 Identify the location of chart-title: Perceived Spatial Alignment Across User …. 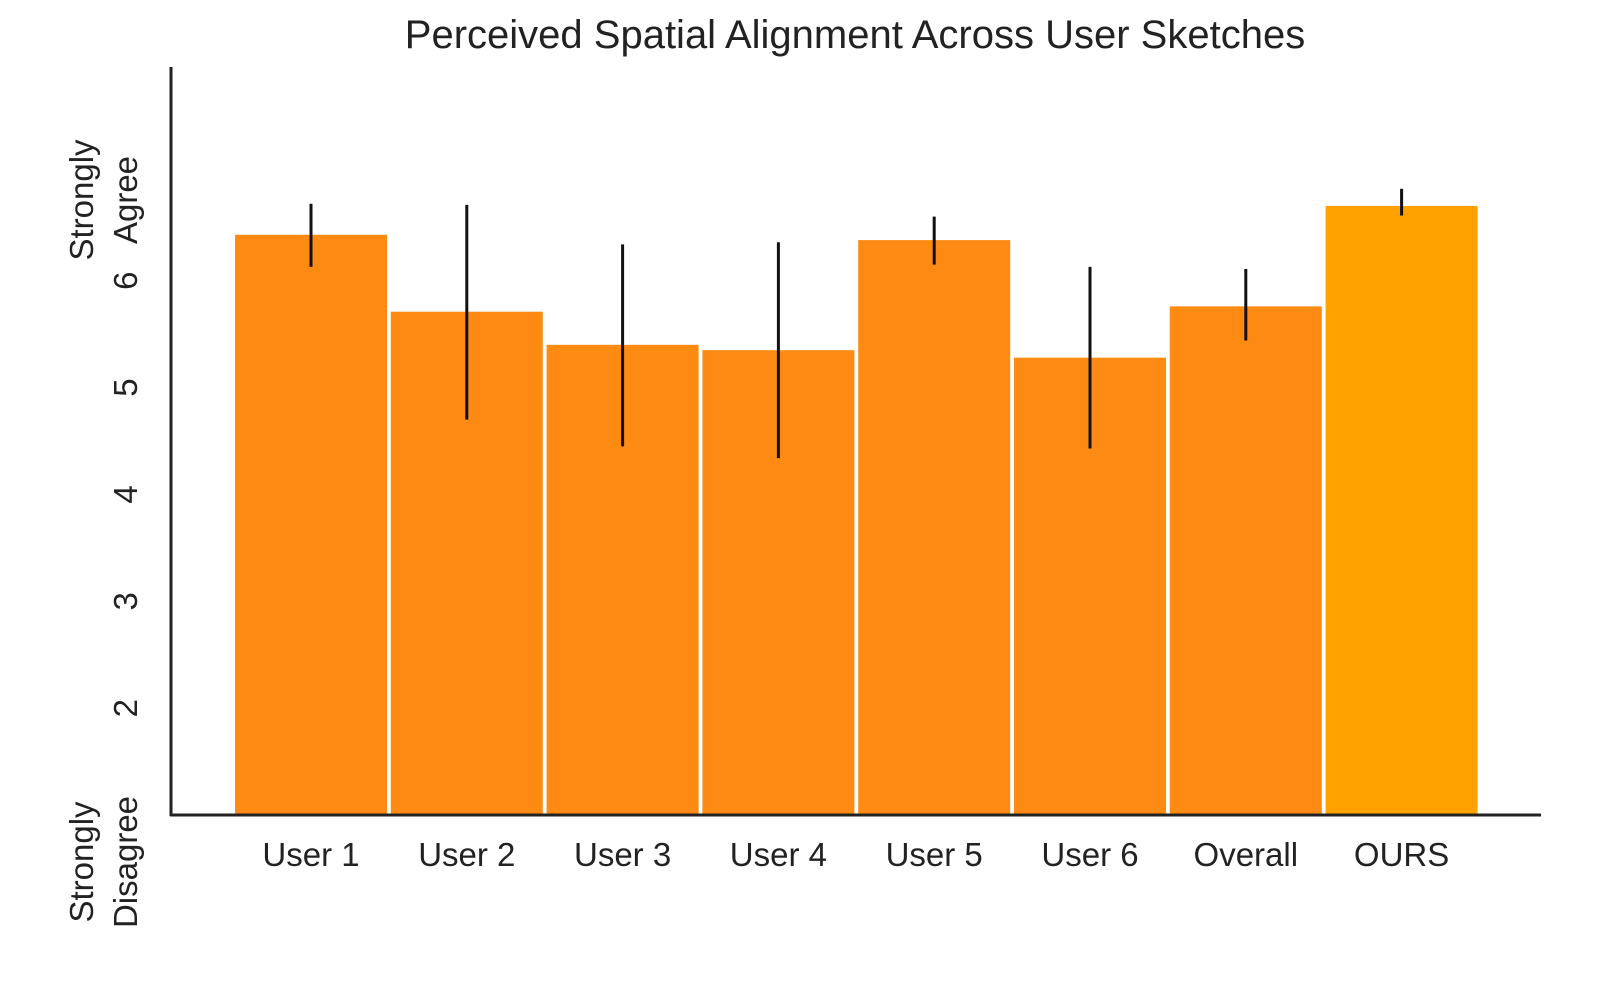
(855, 35).